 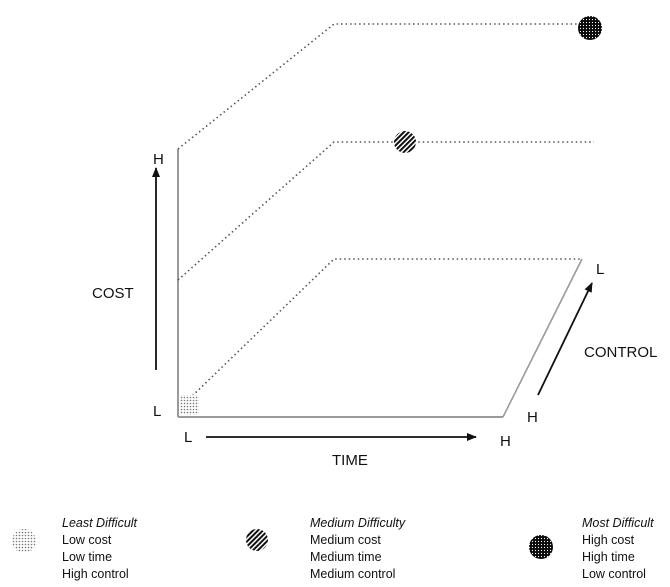 I want to click on legend-most-difficult-line: High time, so click(x=608, y=557).